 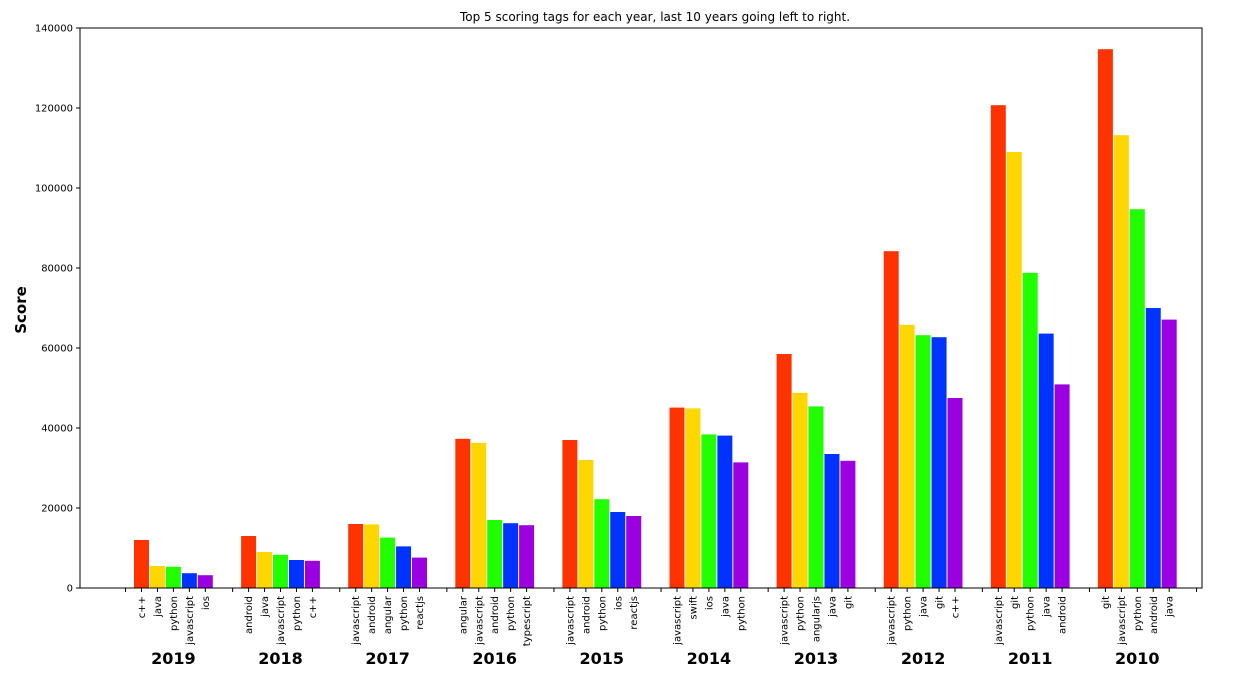 I want to click on y-tick-label: 20000, so click(x=57, y=509).